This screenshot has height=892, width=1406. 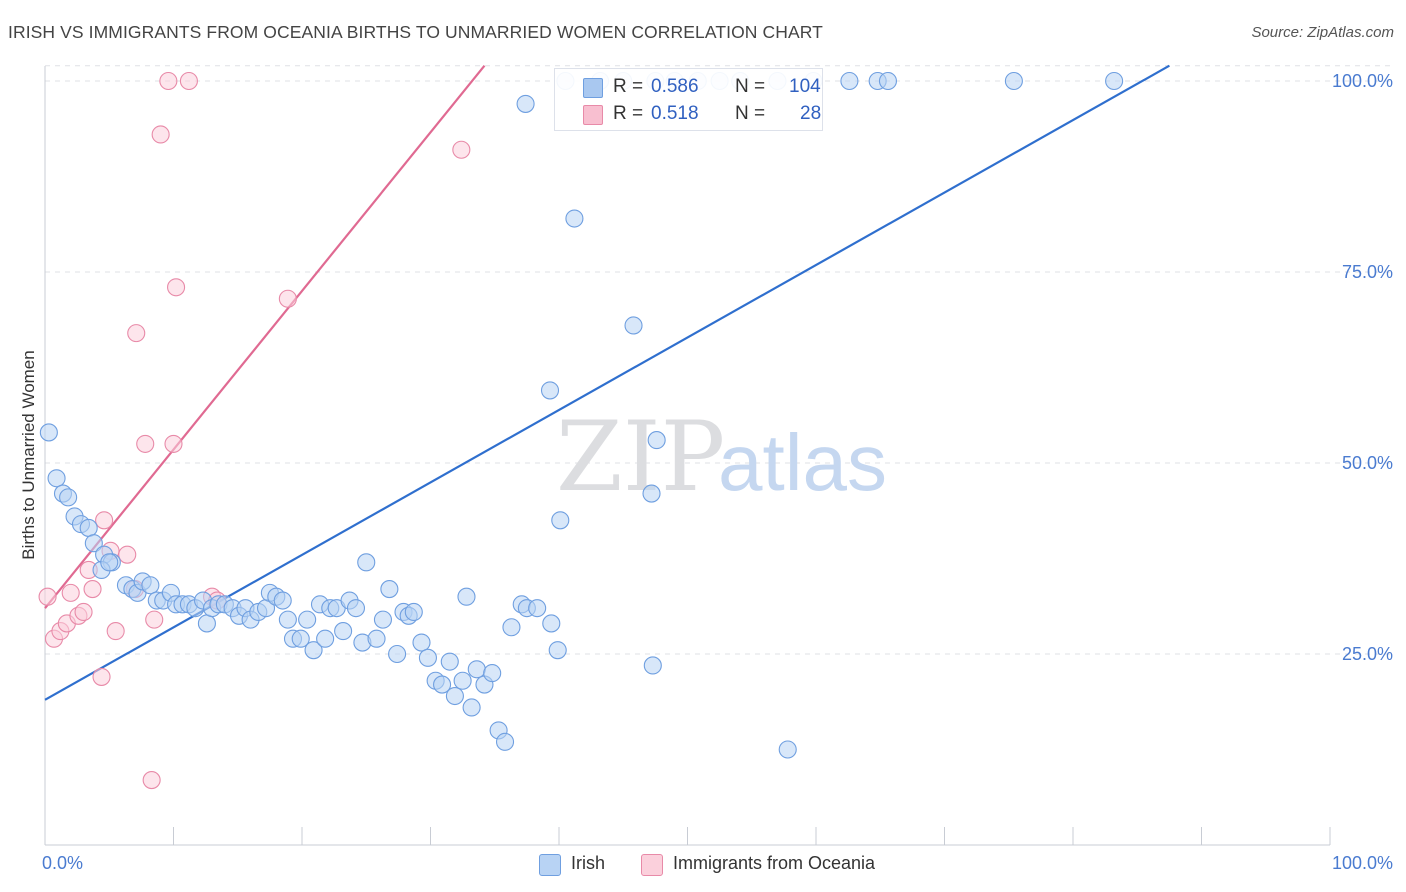 I want to click on watermark-zip: ZIP, so click(x=640, y=457).